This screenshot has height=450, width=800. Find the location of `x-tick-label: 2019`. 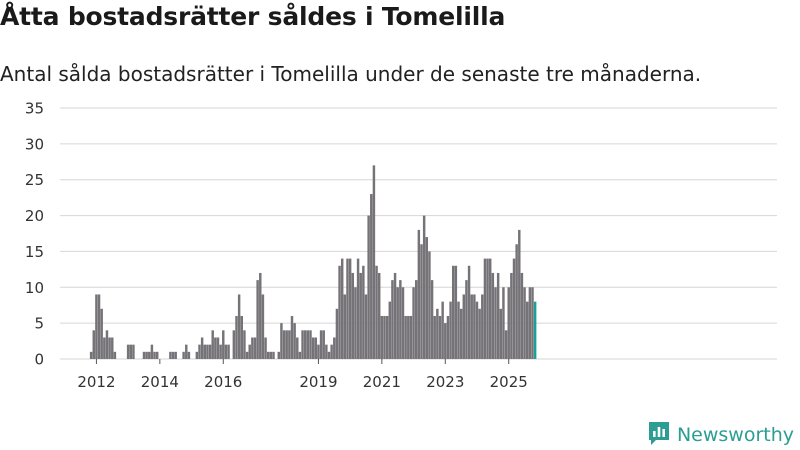

x-tick-label: 2019 is located at coordinates (318, 382).